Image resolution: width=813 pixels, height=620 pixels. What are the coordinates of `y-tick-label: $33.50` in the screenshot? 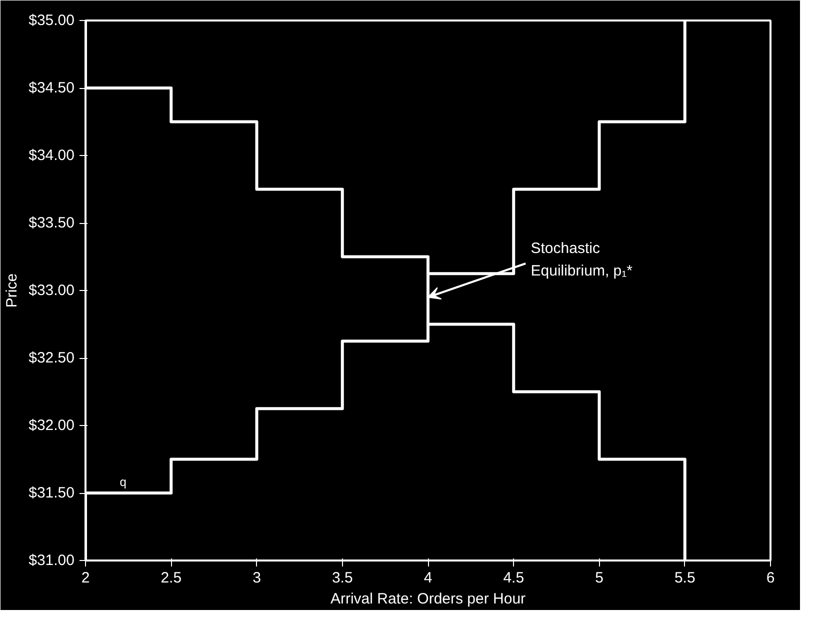 It's located at (51, 223).